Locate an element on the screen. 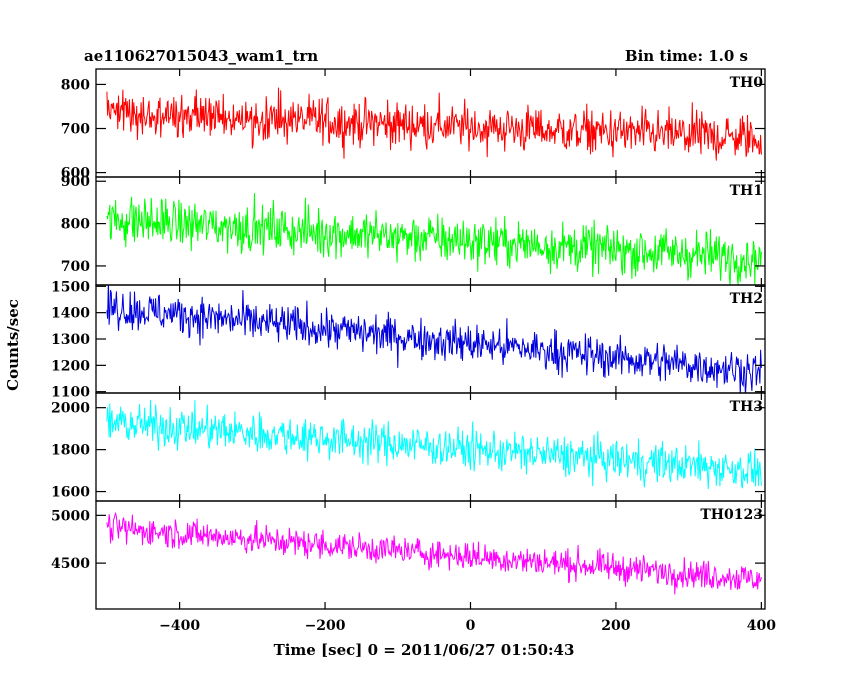 The width and height of the screenshot is (850, 680). y-tick-label: 1600 is located at coordinates (70, 493).